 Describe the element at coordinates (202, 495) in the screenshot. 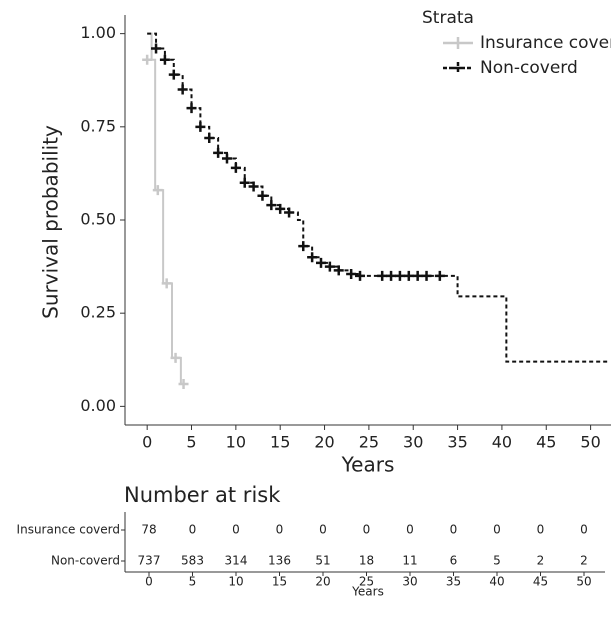

I see `risk-table-title: Number at risk` at that location.